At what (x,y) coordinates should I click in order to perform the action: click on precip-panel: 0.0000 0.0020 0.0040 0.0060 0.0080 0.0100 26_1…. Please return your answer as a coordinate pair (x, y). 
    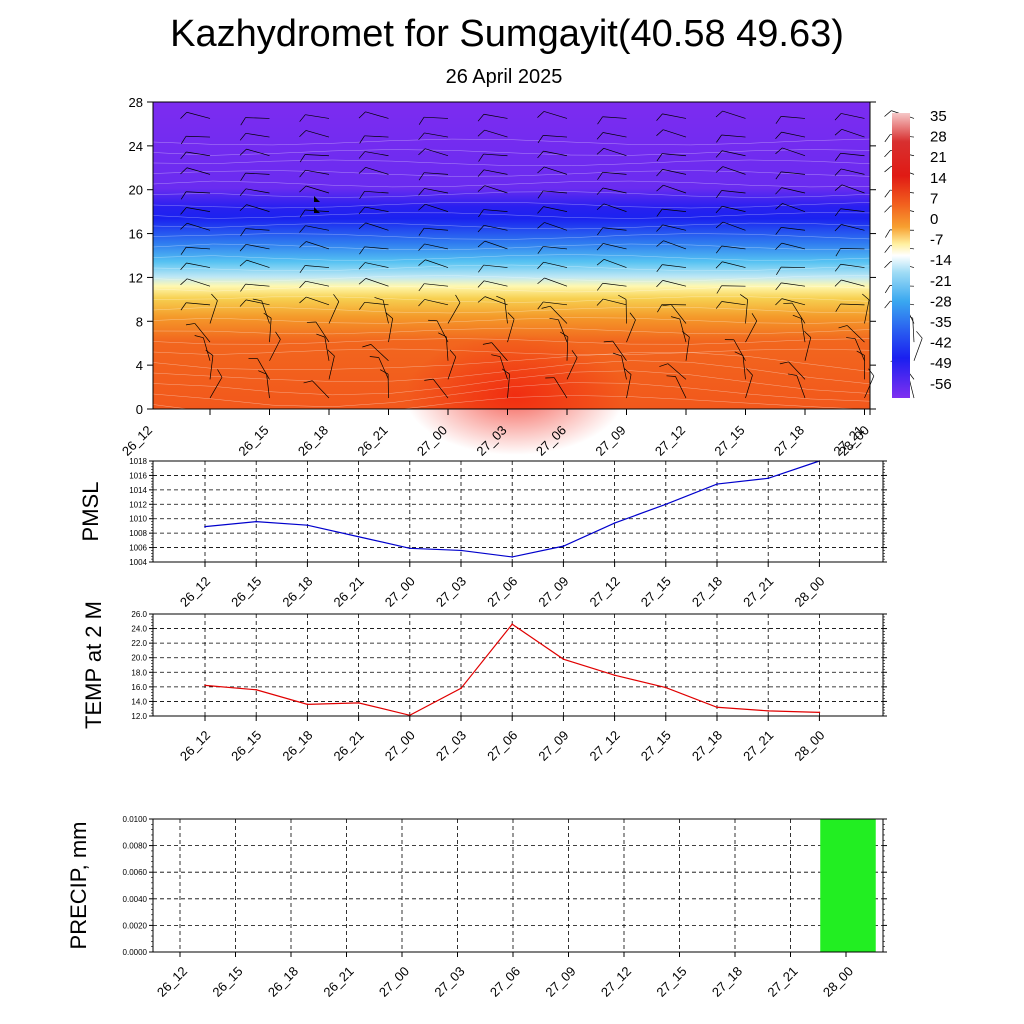
    Looking at the image, I should click on (476, 907).